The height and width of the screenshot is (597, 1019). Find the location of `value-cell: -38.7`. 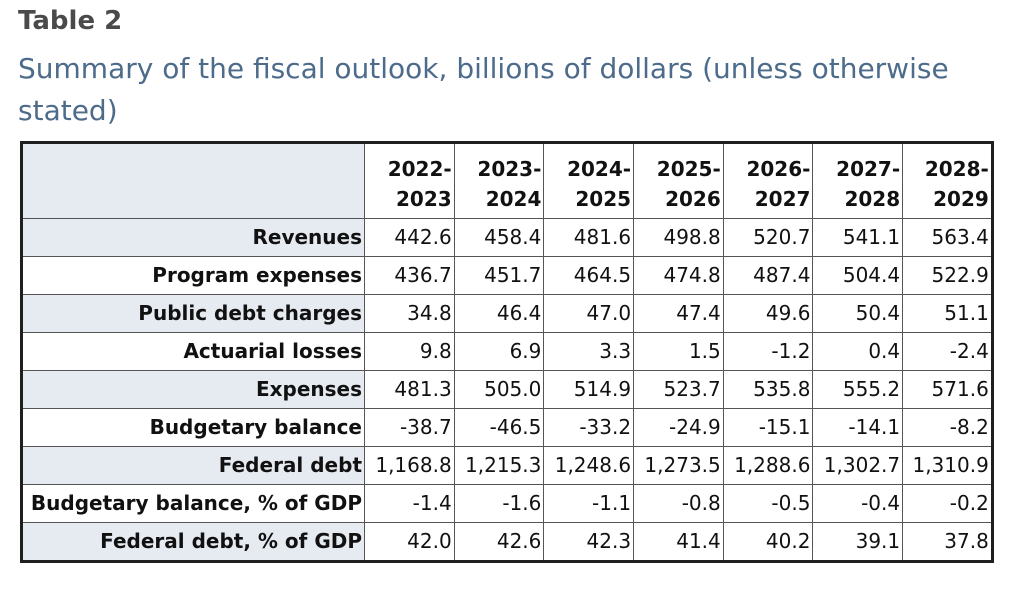

value-cell: -38.7 is located at coordinates (409, 427).